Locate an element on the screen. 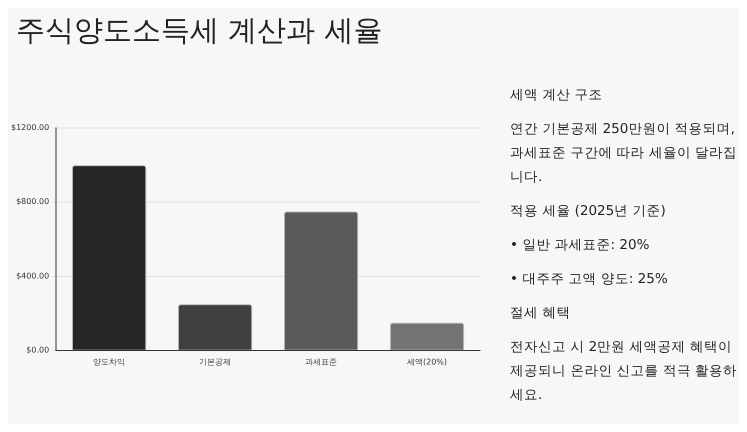 The image size is (747, 432). text: 연간 기본공제 250만원이 적용되며, 과세표준 구간에 따라 세율이 달라집니다. is located at coordinates (624, 153).